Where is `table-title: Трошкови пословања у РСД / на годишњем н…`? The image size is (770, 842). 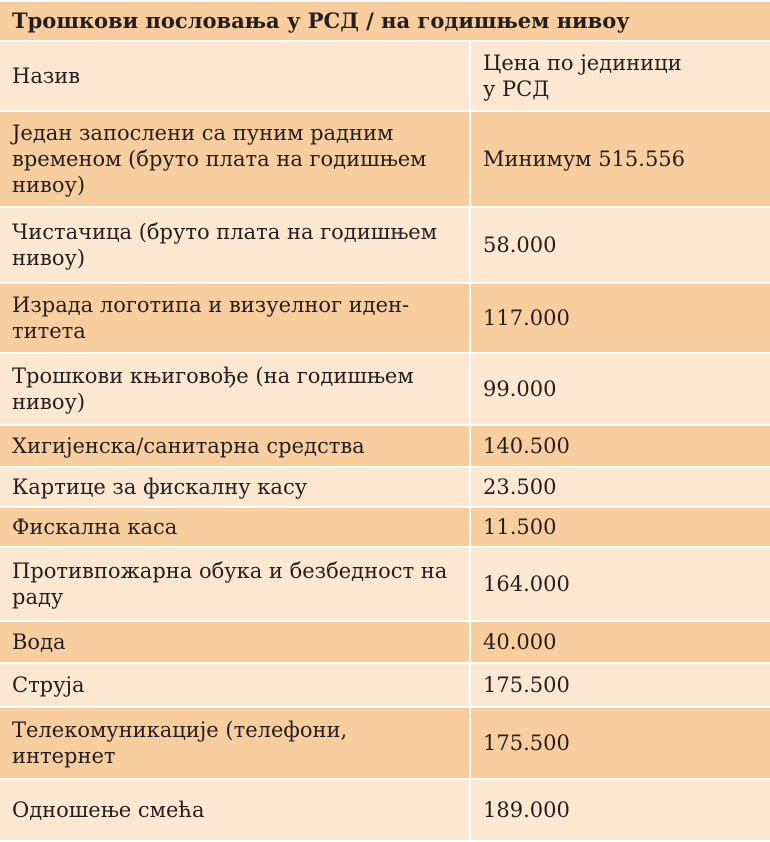 table-title: Трошкови пословања у РСД / на годишњем н… is located at coordinates (385, 21).